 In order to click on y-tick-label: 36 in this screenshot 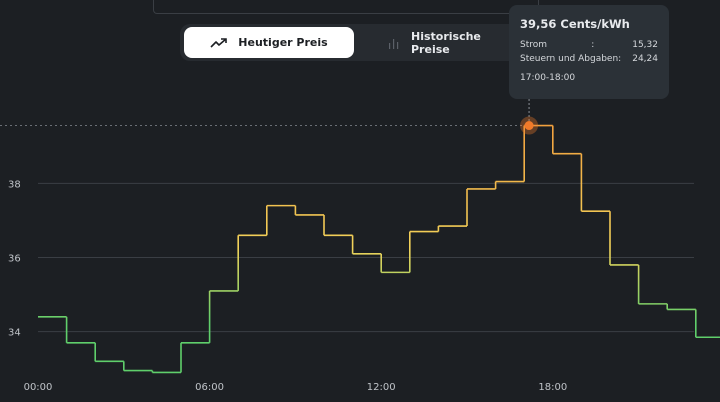, I will do `click(14, 259)`.